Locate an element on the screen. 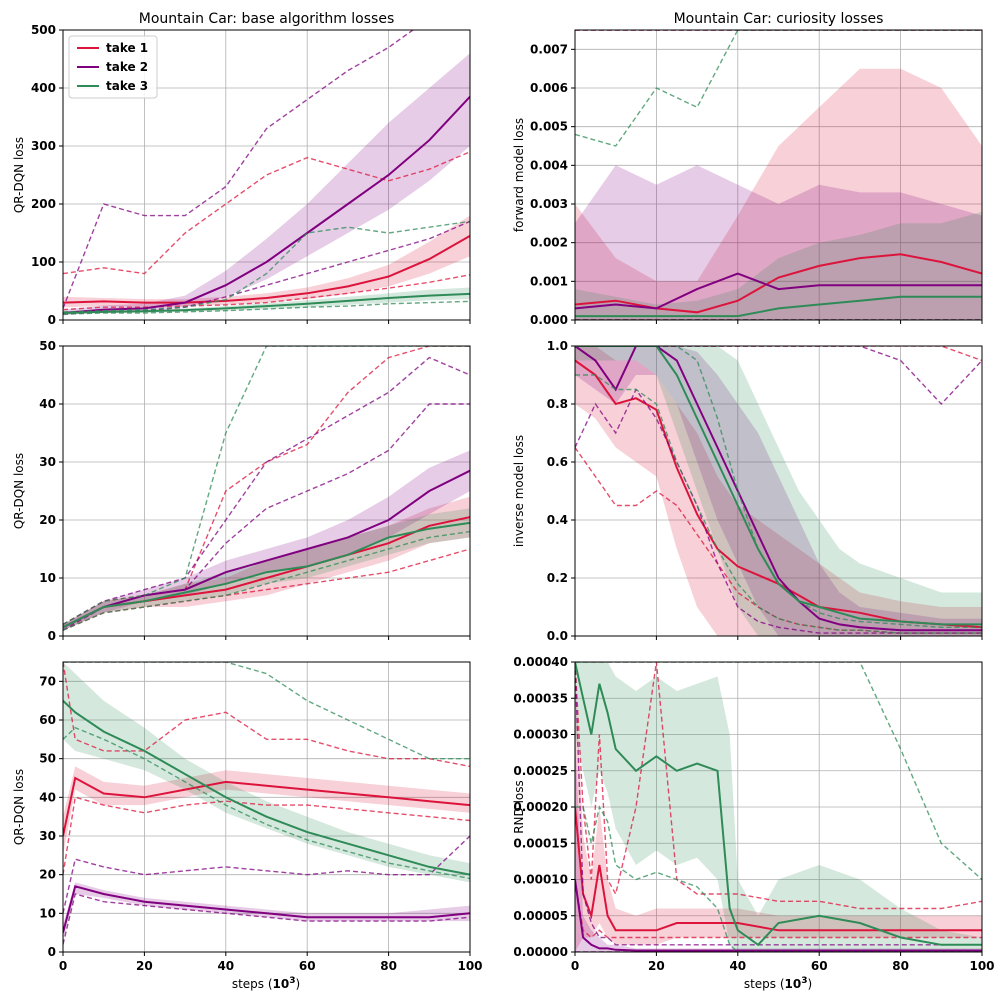  y-axis-label-4: QR-DQN loss is located at coordinates (19, 807).